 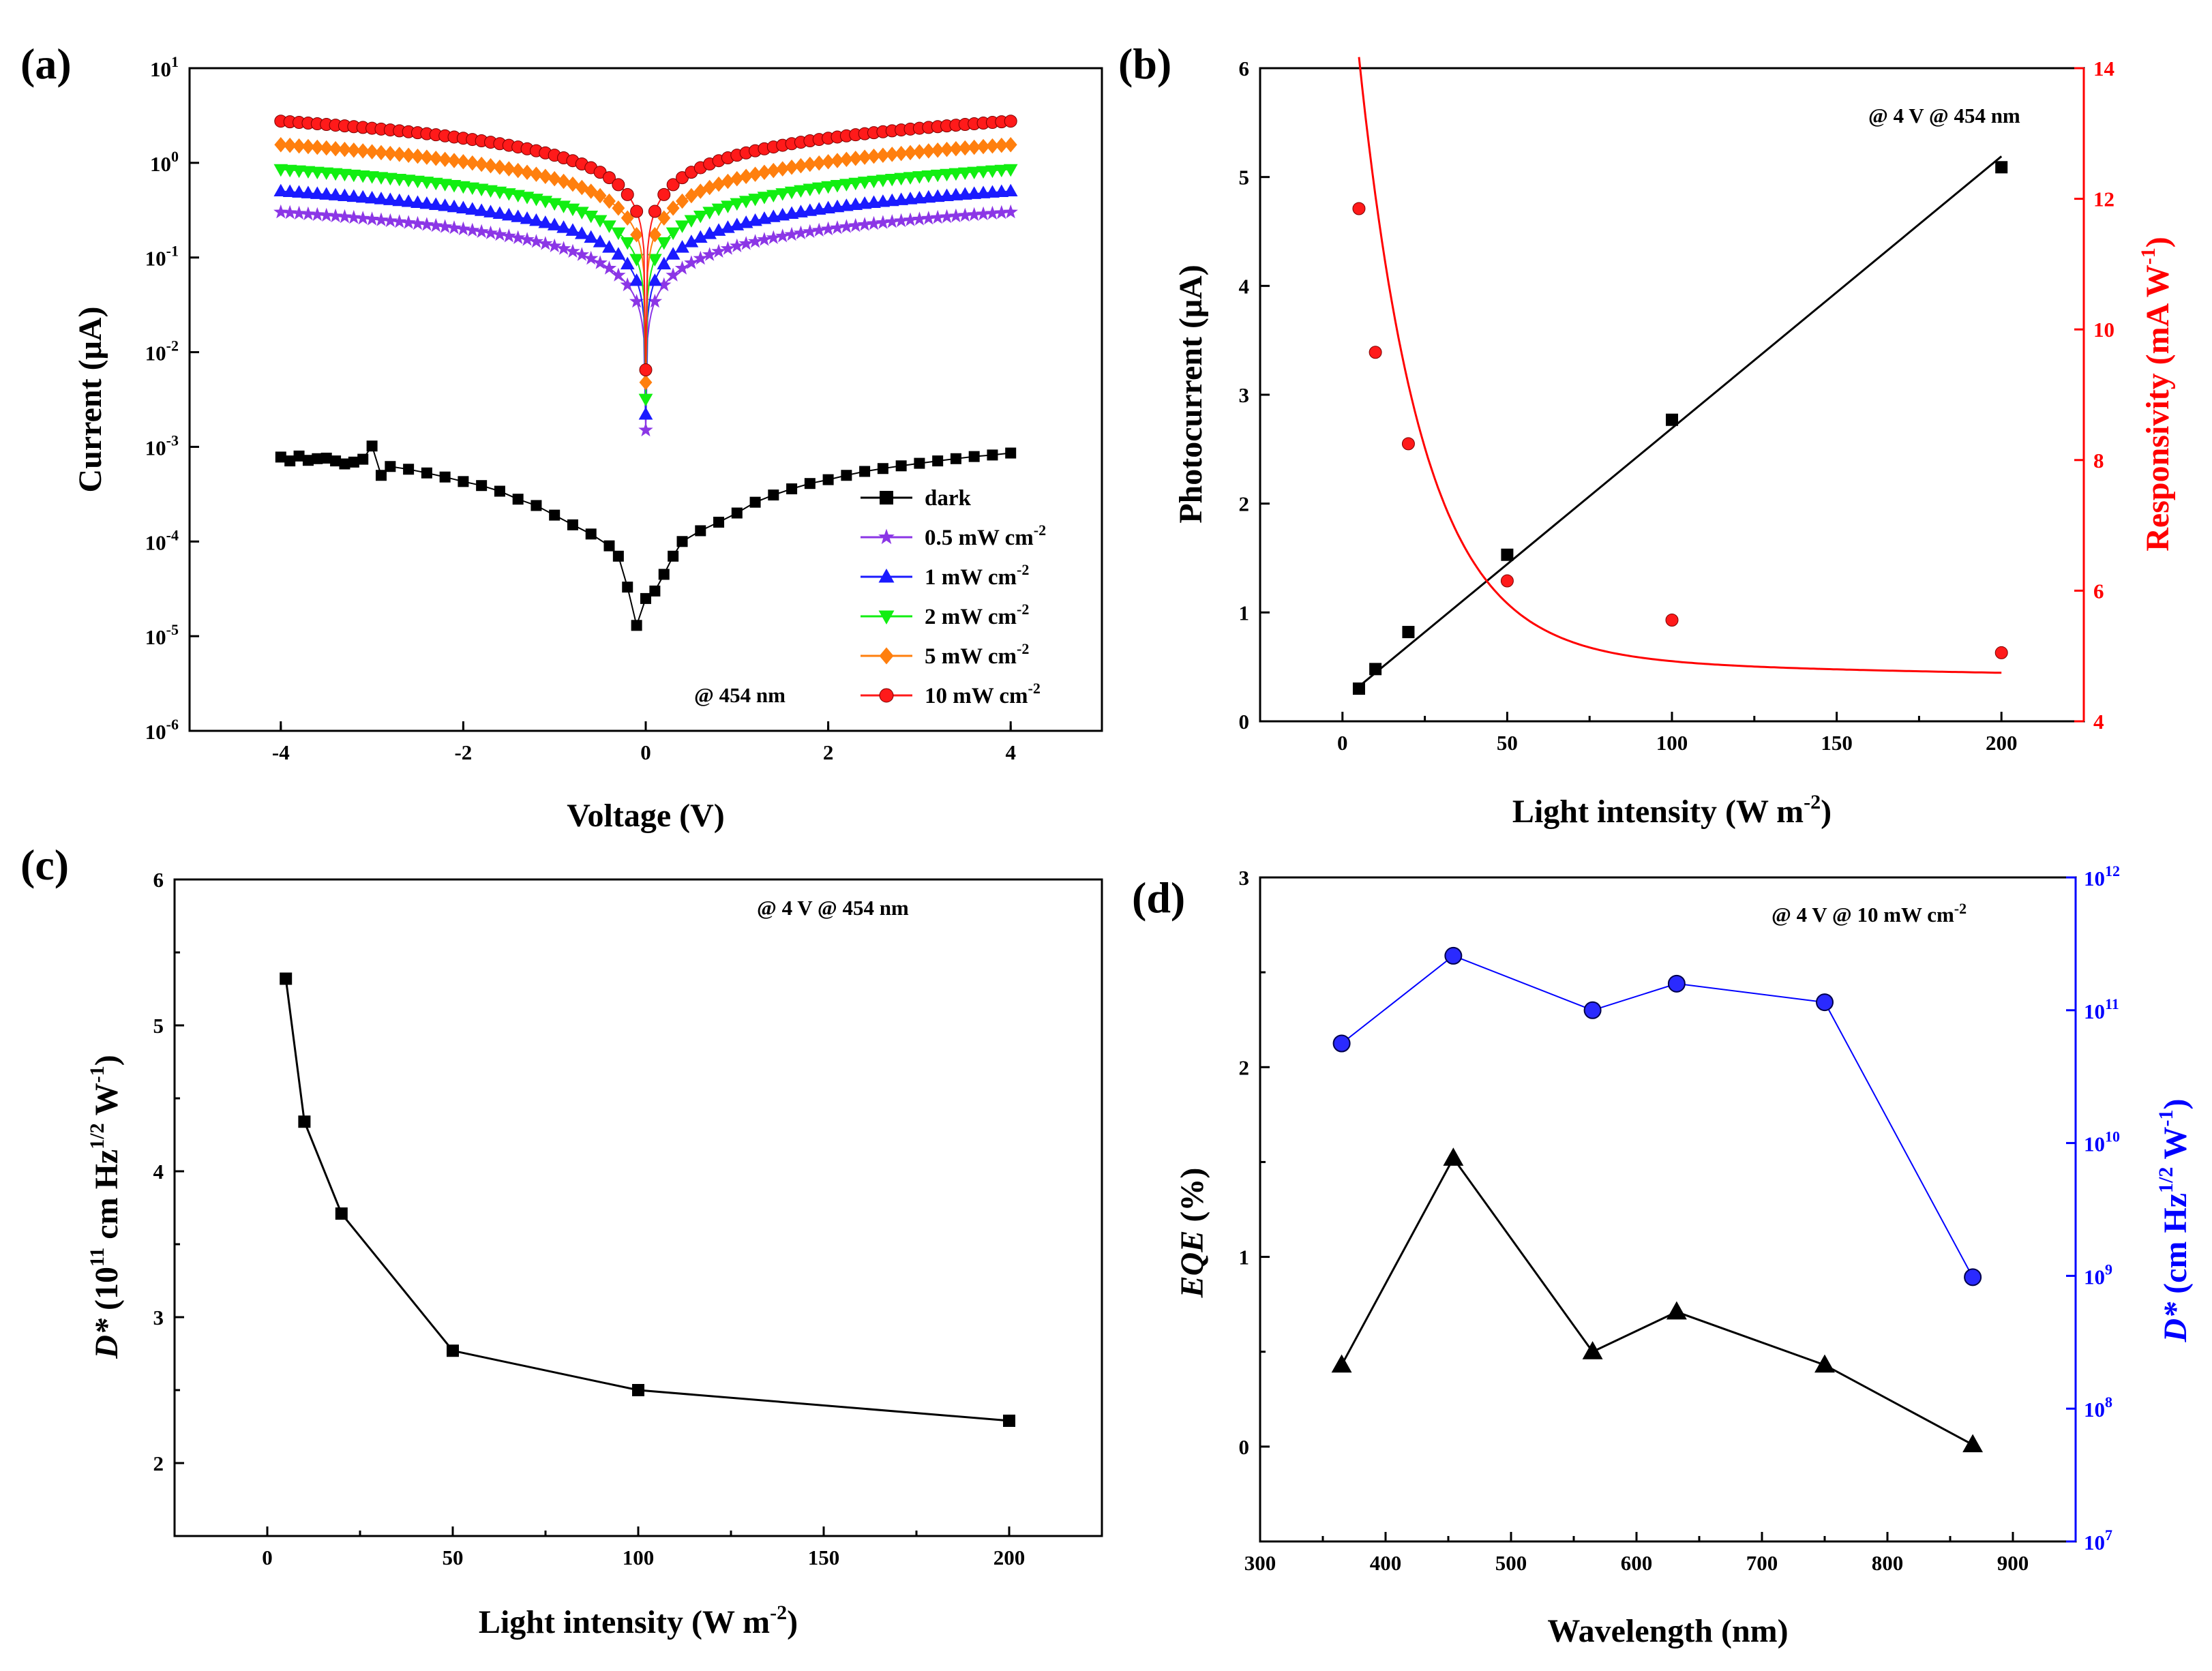 I want to click on y2-tick-label-b: 8, so click(x=2098, y=460).